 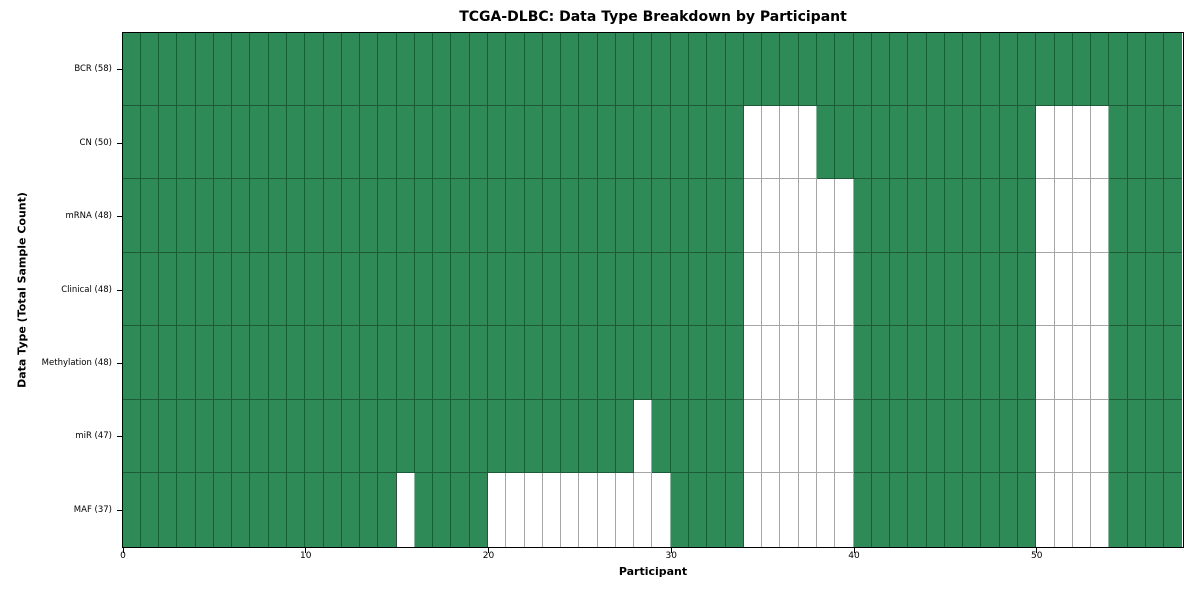 What do you see at coordinates (223, 436) in the screenshot?
I see `heatmap-cell-miR-p5` at bounding box center [223, 436].